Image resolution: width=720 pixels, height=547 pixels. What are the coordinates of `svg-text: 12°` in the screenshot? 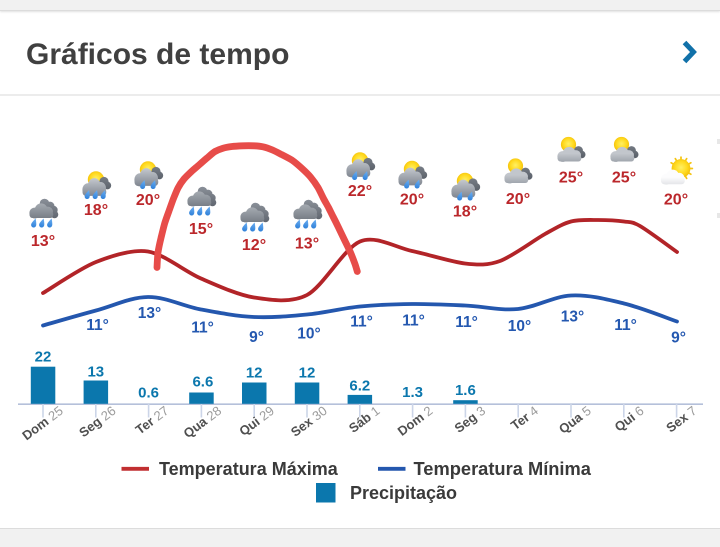 It's located at (254, 245).